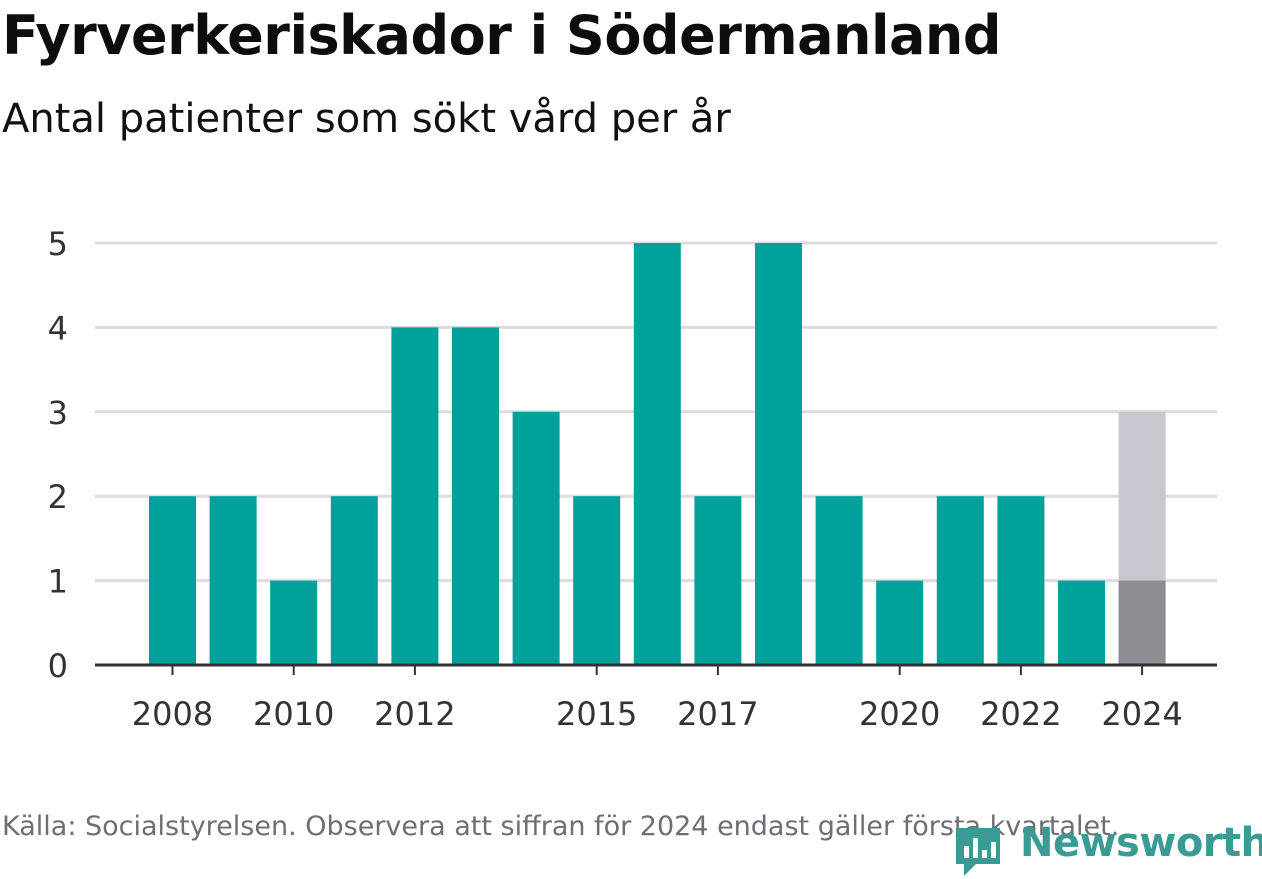 This screenshot has width=1262, height=879. What do you see at coordinates (596, 714) in the screenshot?
I see `x-tick-label: 2015` at bounding box center [596, 714].